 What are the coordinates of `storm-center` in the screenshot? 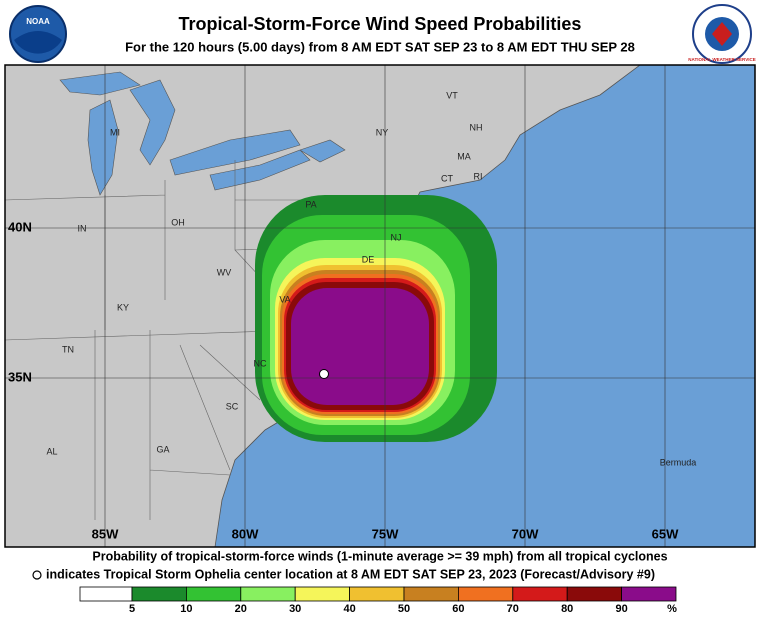 It's located at (324, 374).